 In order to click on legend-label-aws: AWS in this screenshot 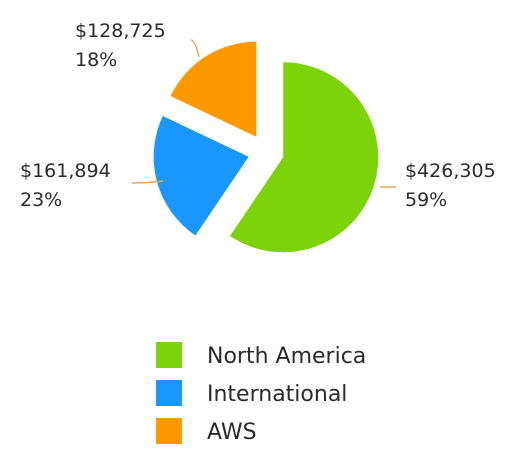, I will do `click(232, 432)`.